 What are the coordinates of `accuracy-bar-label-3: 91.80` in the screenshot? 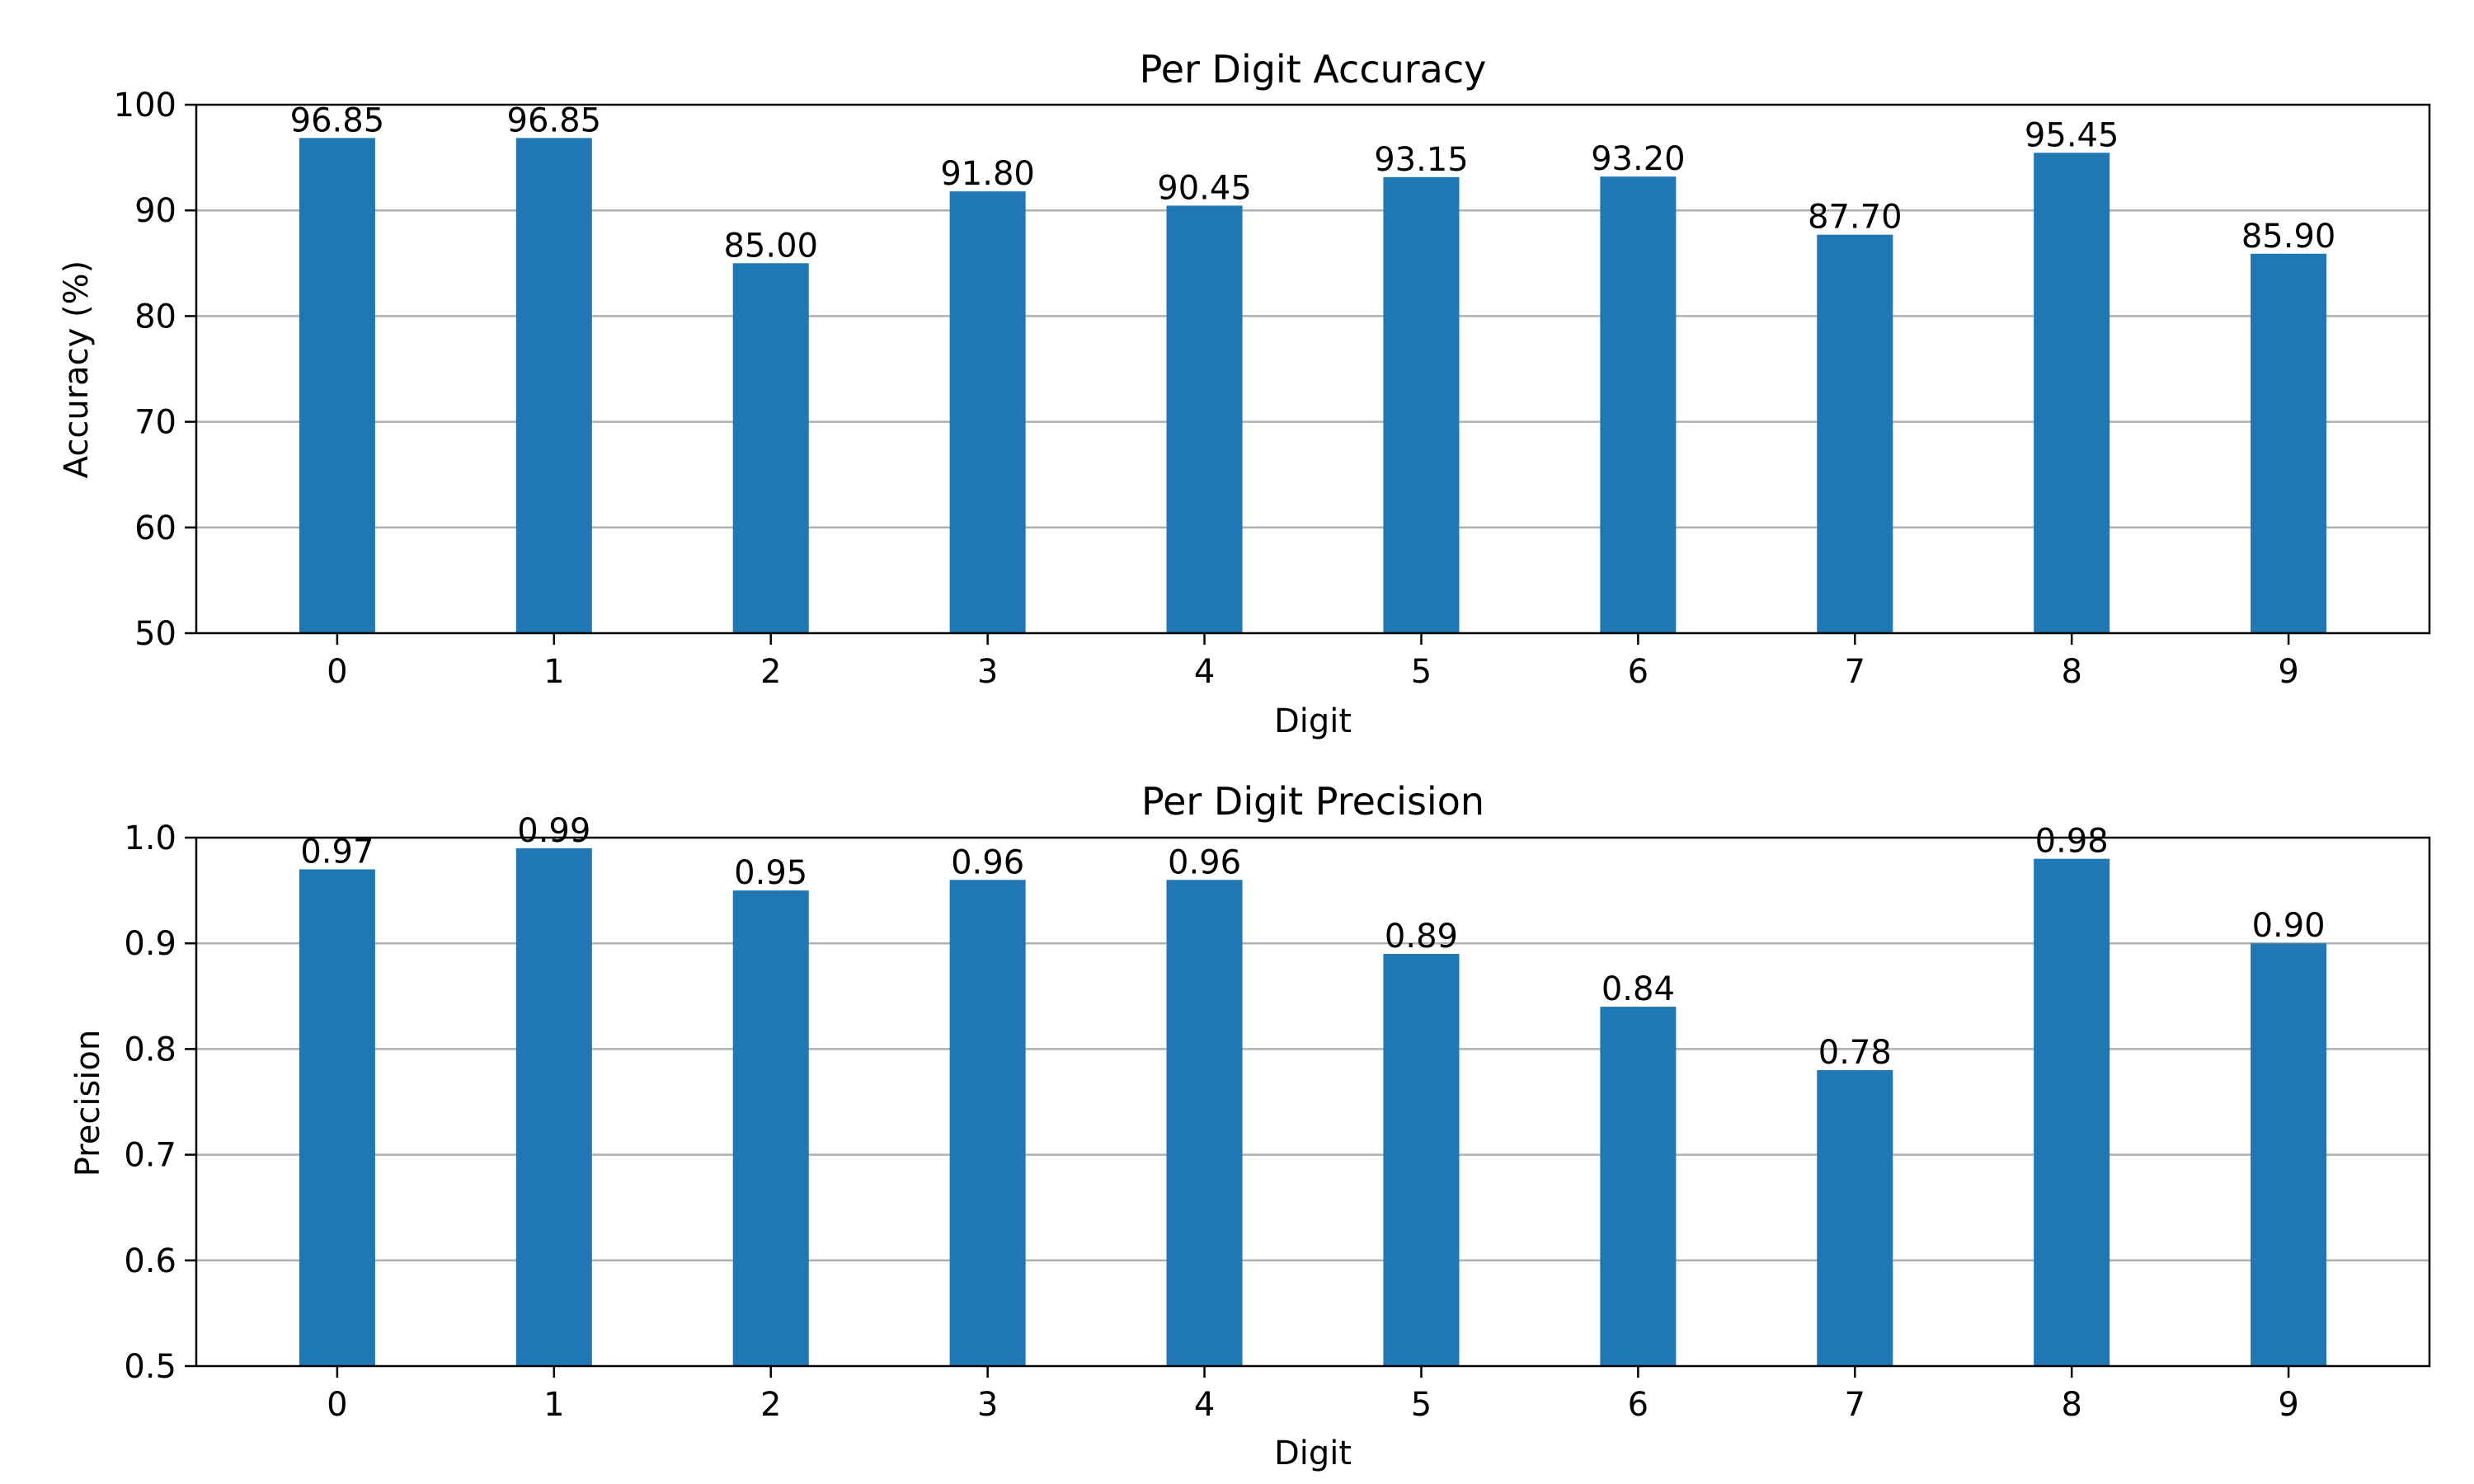 It's located at (987, 174).